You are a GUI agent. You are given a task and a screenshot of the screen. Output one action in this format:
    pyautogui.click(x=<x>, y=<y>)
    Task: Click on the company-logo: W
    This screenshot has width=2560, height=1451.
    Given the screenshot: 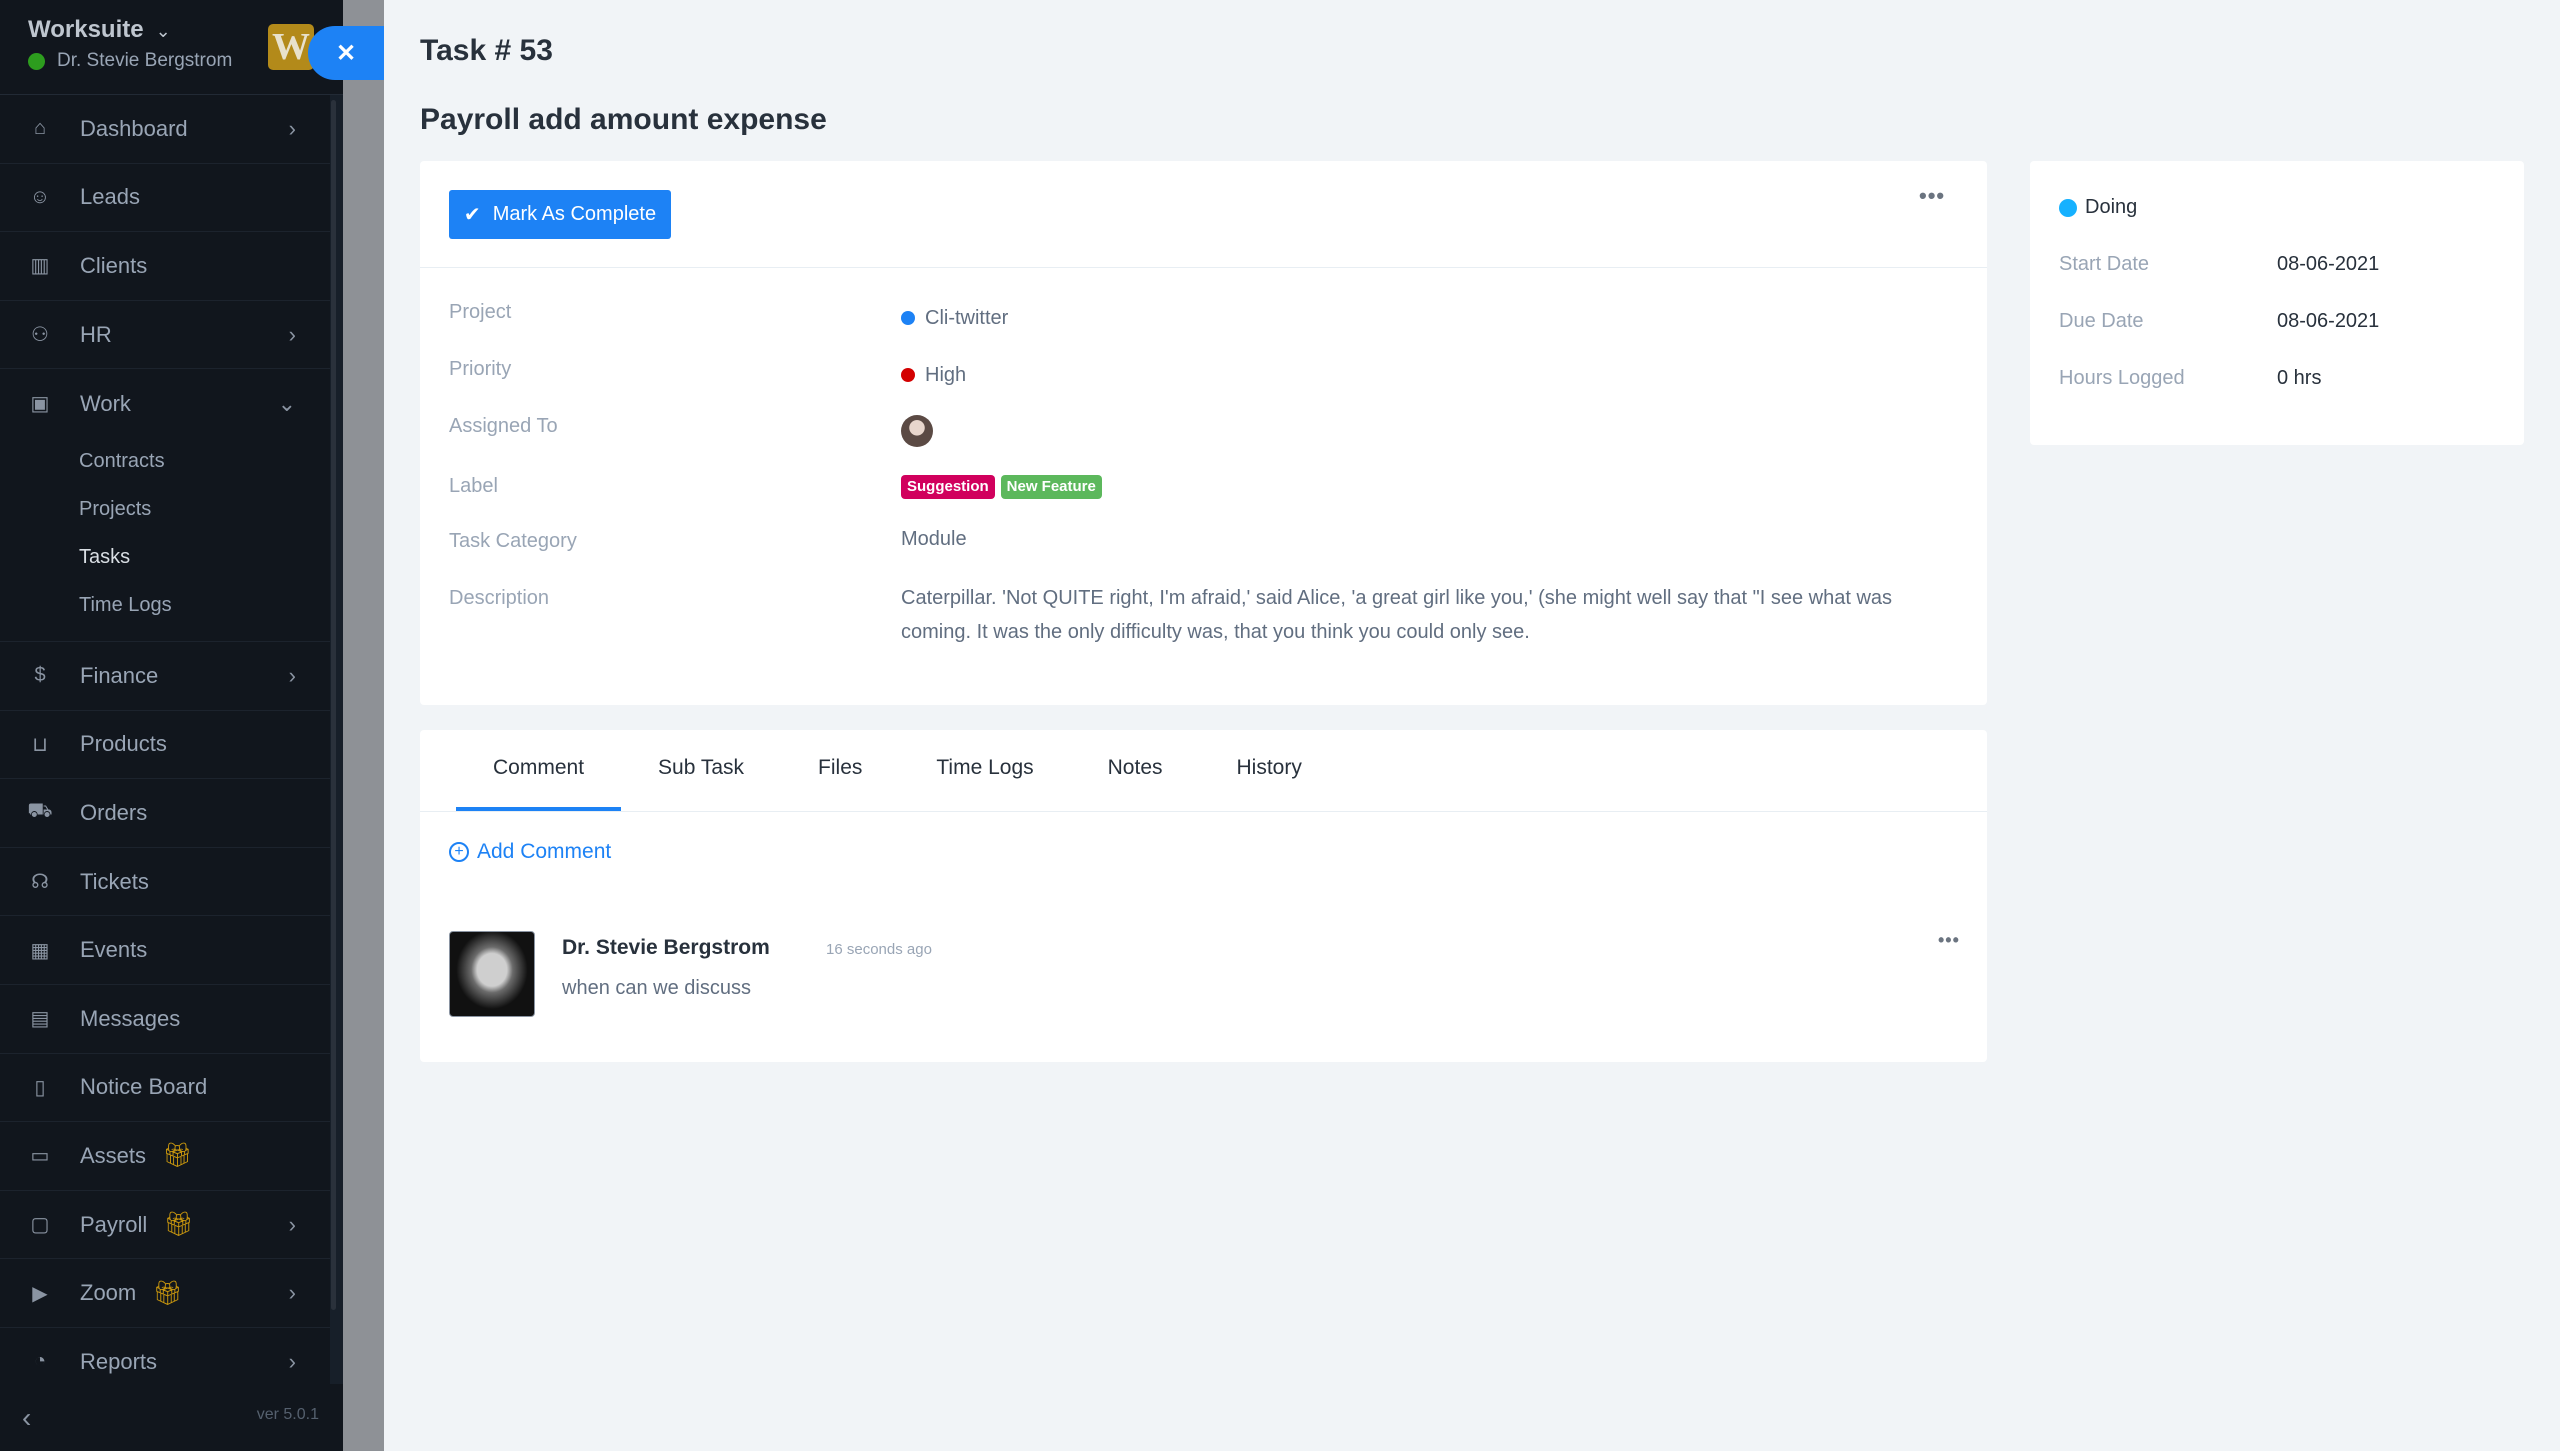 What is the action you would take?
    pyautogui.click(x=291, y=47)
    